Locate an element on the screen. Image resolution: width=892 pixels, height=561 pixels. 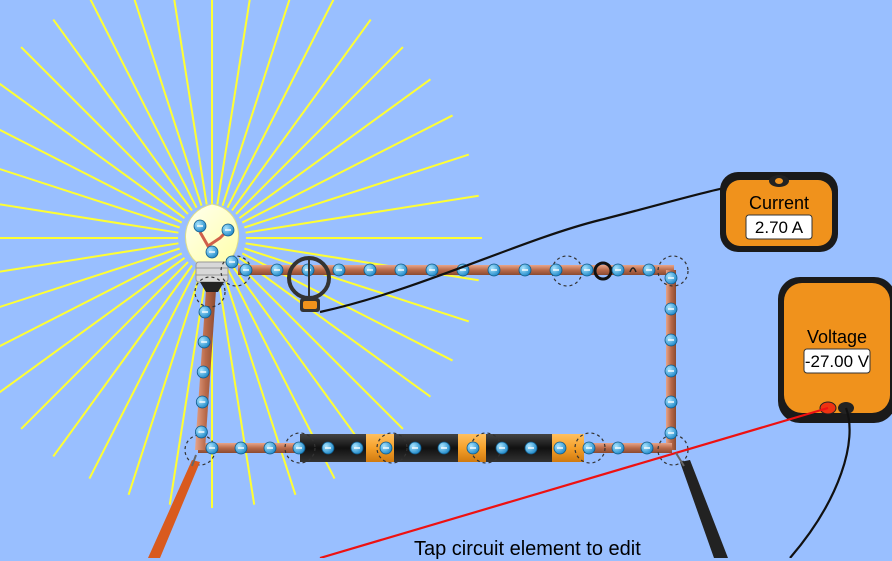
ammeter-label: Current is located at coordinates (779, 203).